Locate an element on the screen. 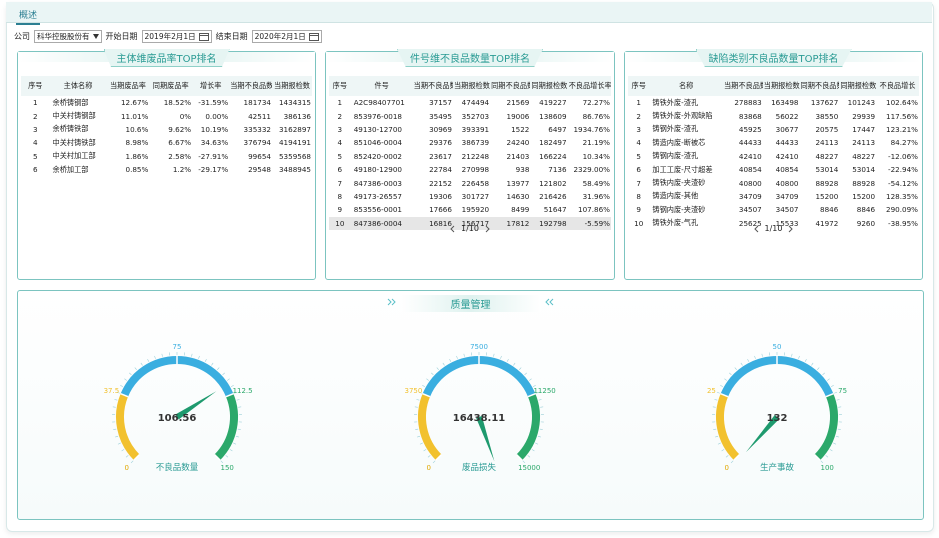 The height and width of the screenshot is (538, 939). cell: -29.17% is located at coordinates (213, 170).